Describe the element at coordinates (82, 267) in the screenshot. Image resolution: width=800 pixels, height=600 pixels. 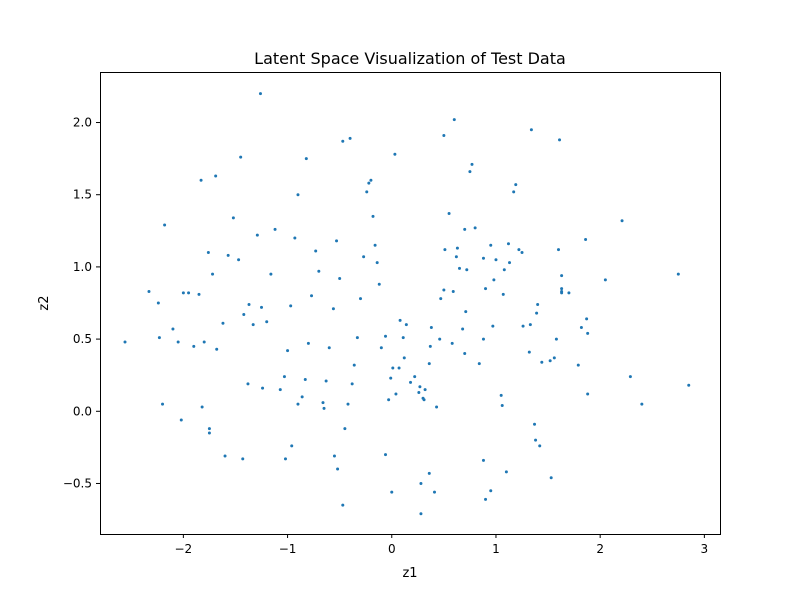
I see `y-tick-label: 1.0` at that location.